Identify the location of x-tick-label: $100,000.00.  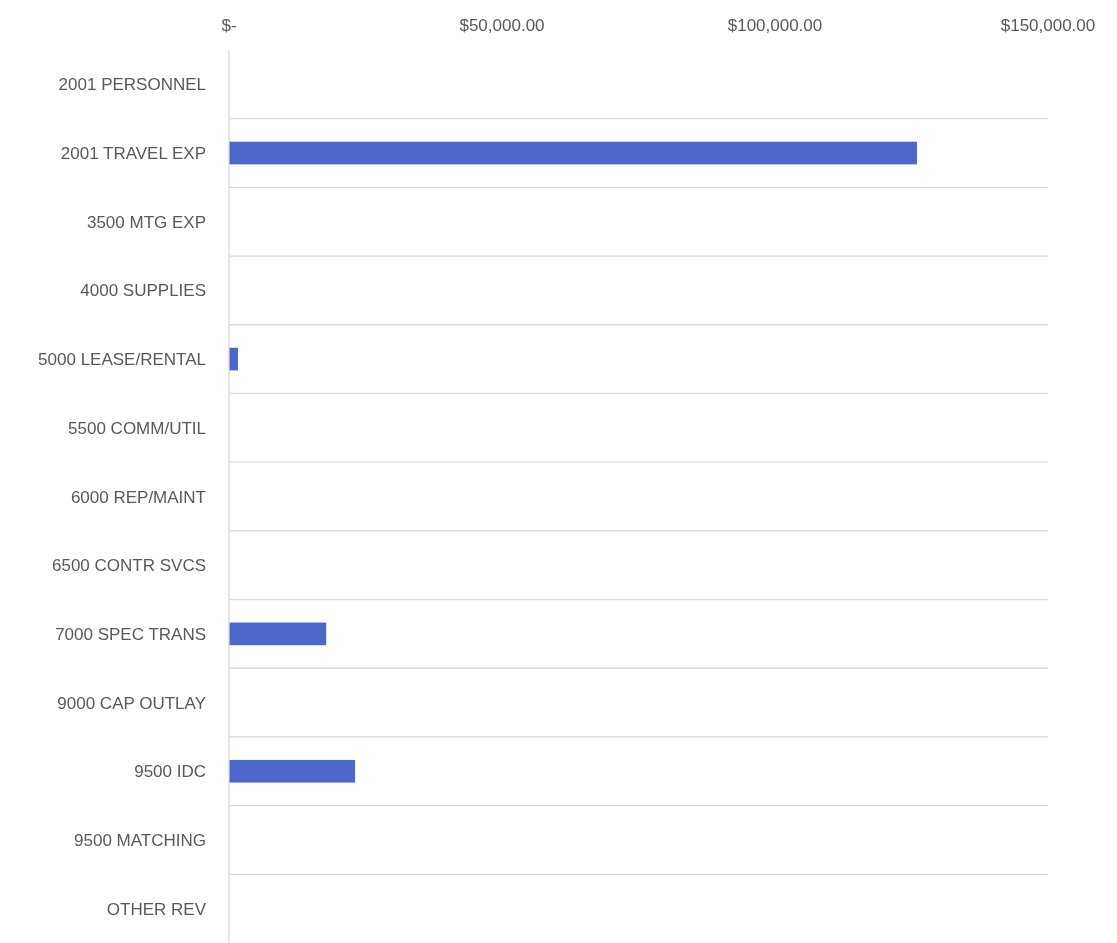
(775, 25).